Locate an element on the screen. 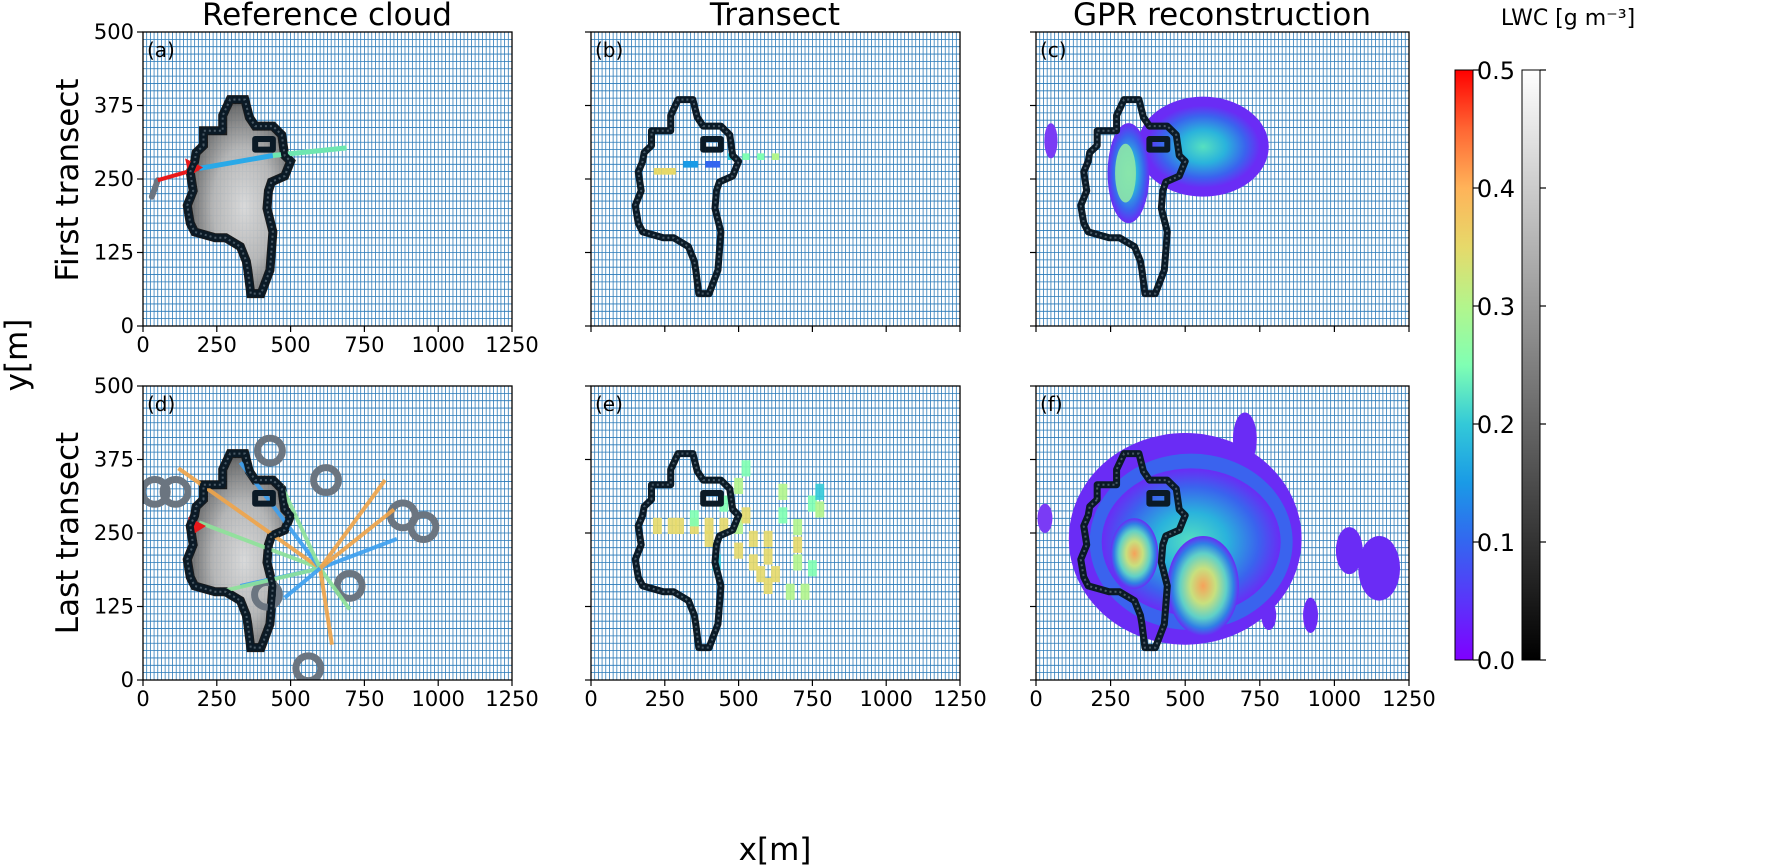 The height and width of the screenshot is (866, 1776). y-tick-label: 125 is located at coordinates (114, 607).